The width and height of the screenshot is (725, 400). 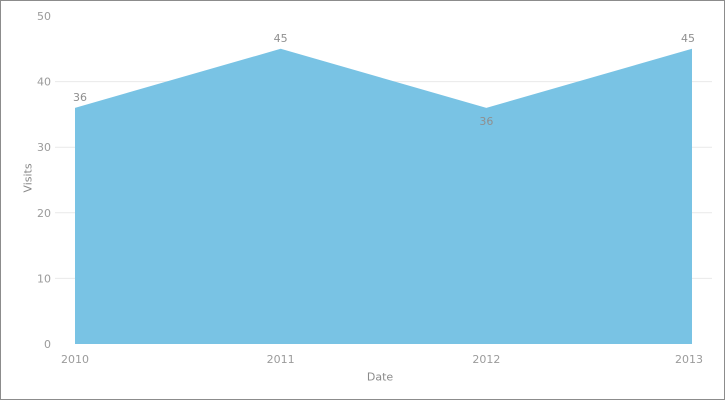 I want to click on y-axis-tick-label: 10, so click(x=44, y=278).